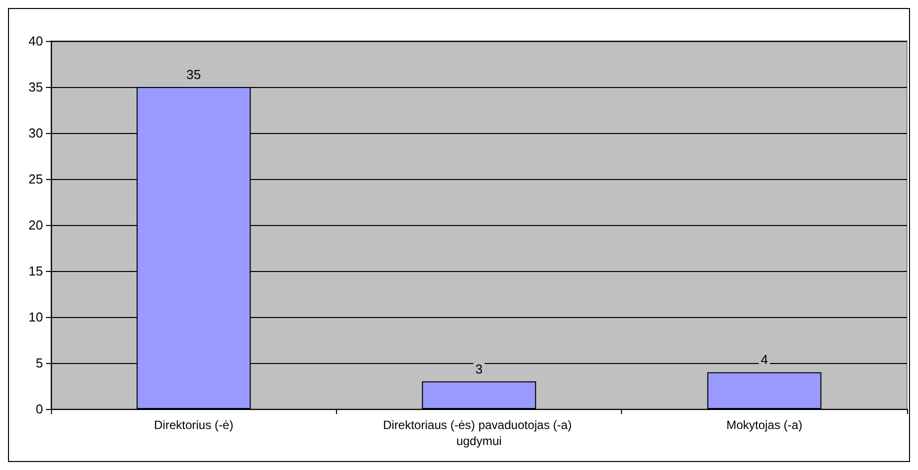 The image size is (918, 470). Describe the element at coordinates (35, 225) in the screenshot. I see `y-tick-label: 20` at that location.